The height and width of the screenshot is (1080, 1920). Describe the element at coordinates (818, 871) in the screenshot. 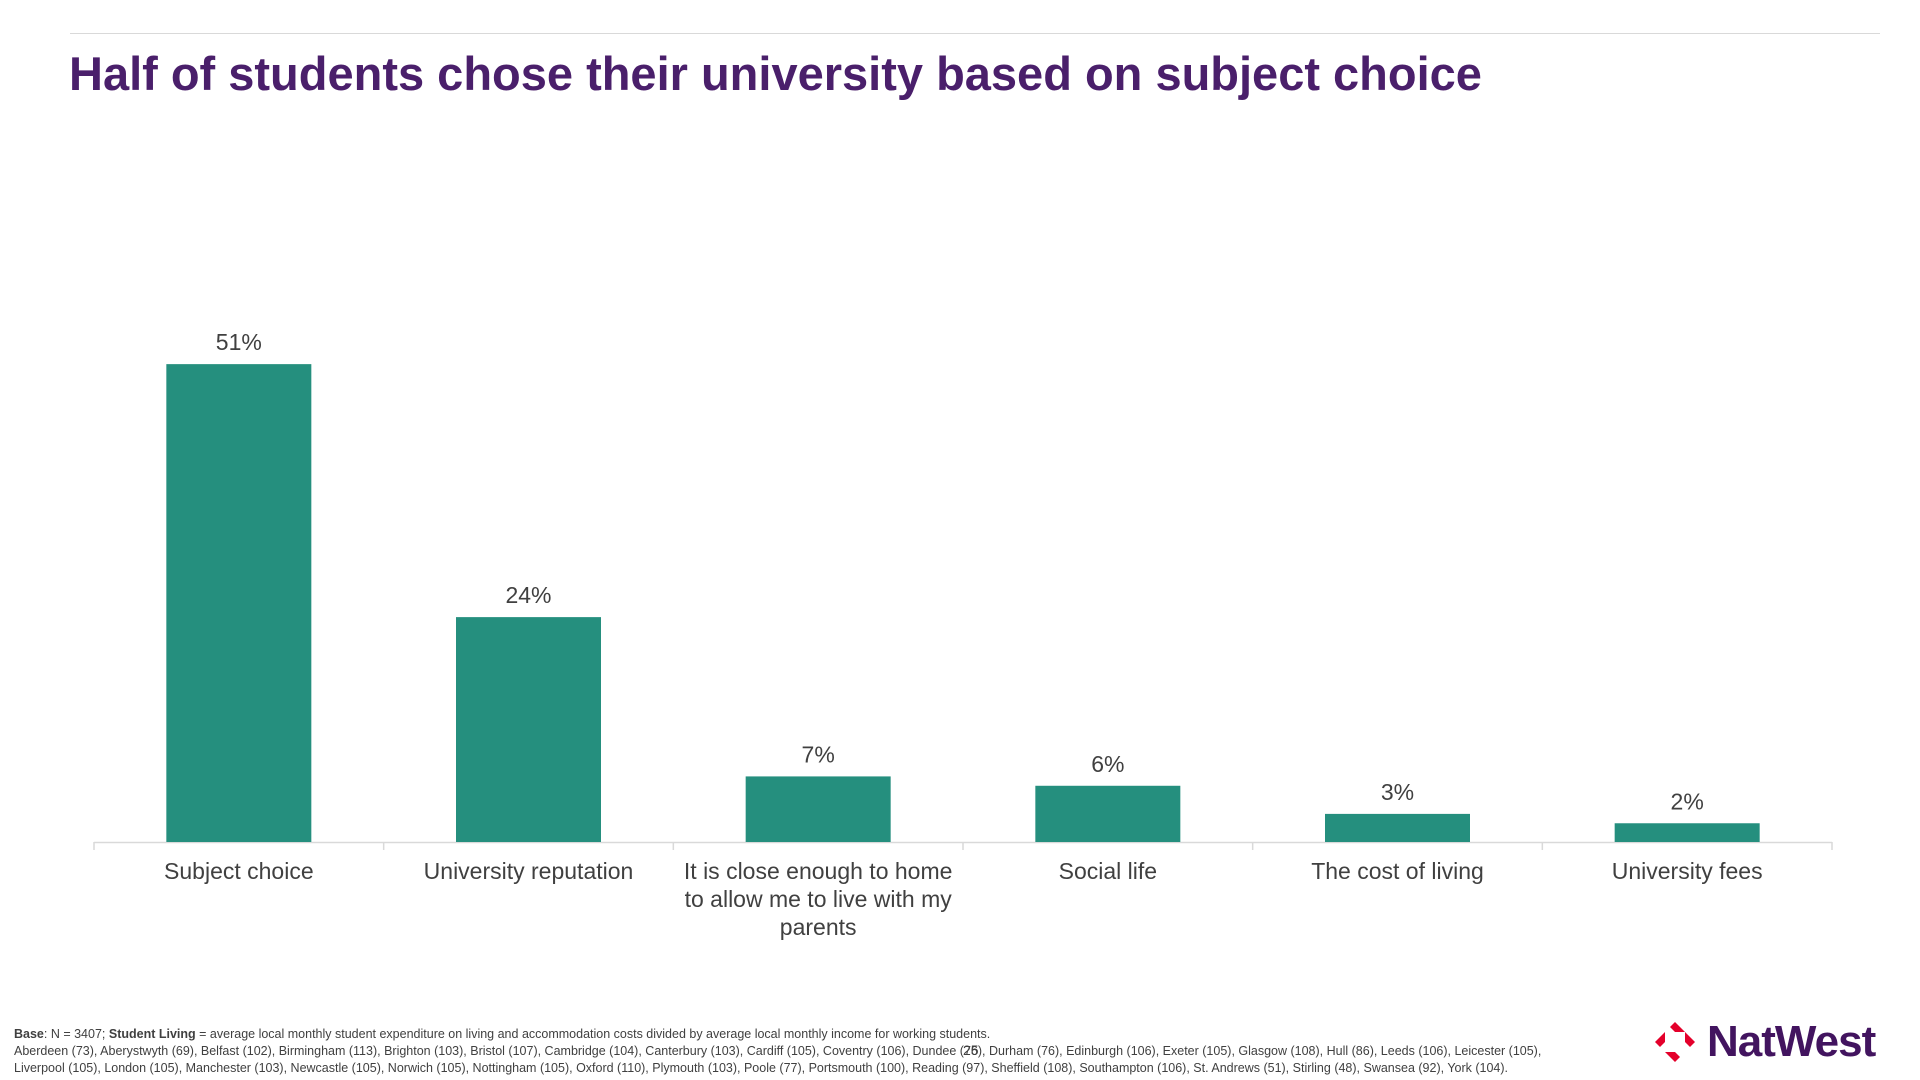

I see `category-label-line: It is close enough to home` at that location.